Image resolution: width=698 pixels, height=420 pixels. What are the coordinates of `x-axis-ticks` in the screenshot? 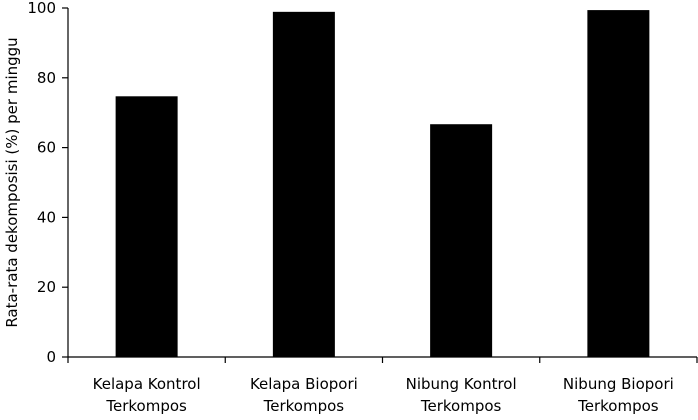 It's located at (382, 360).